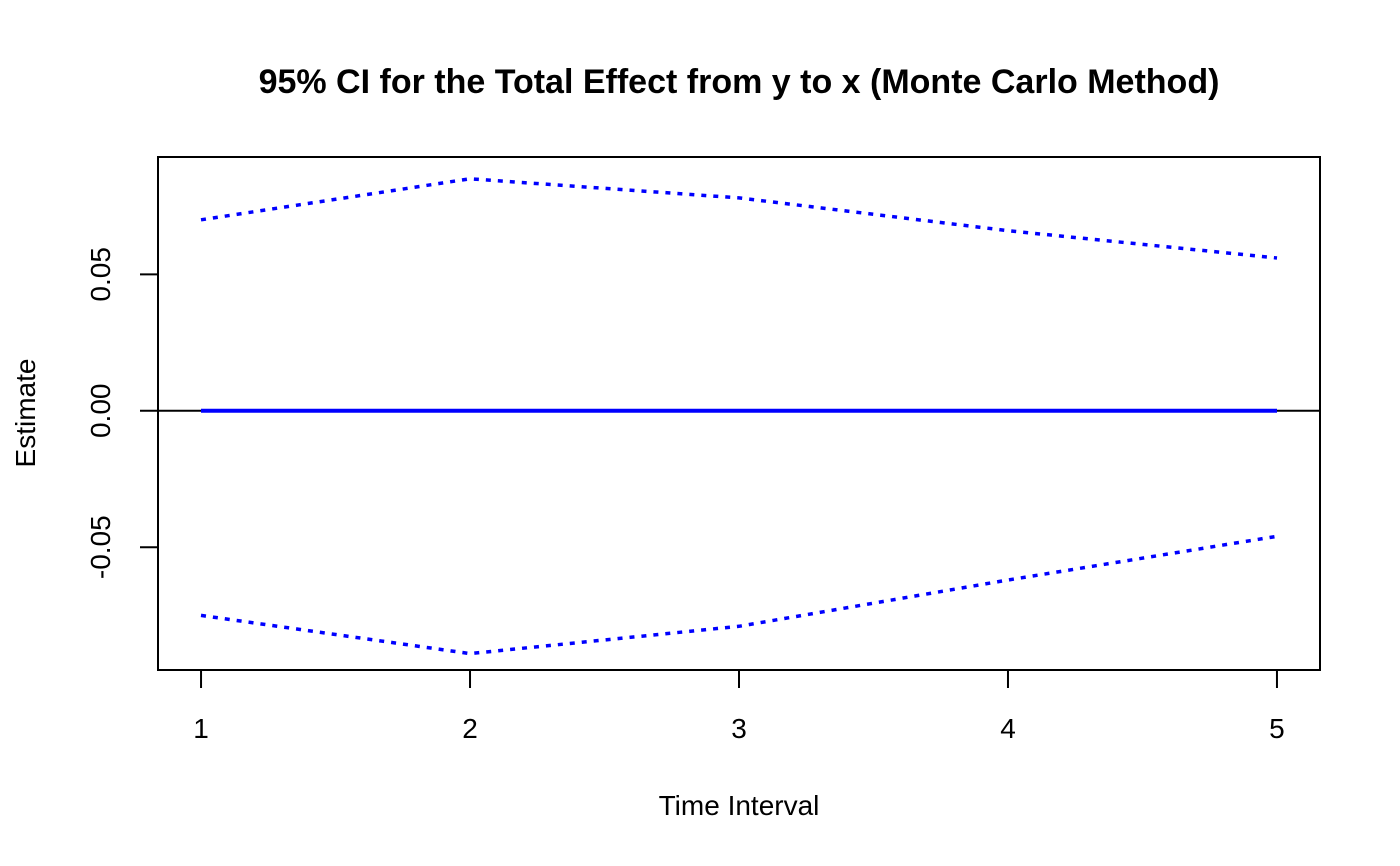 The width and height of the screenshot is (1400, 866). I want to click on x-tick-label: 3, so click(739, 728).